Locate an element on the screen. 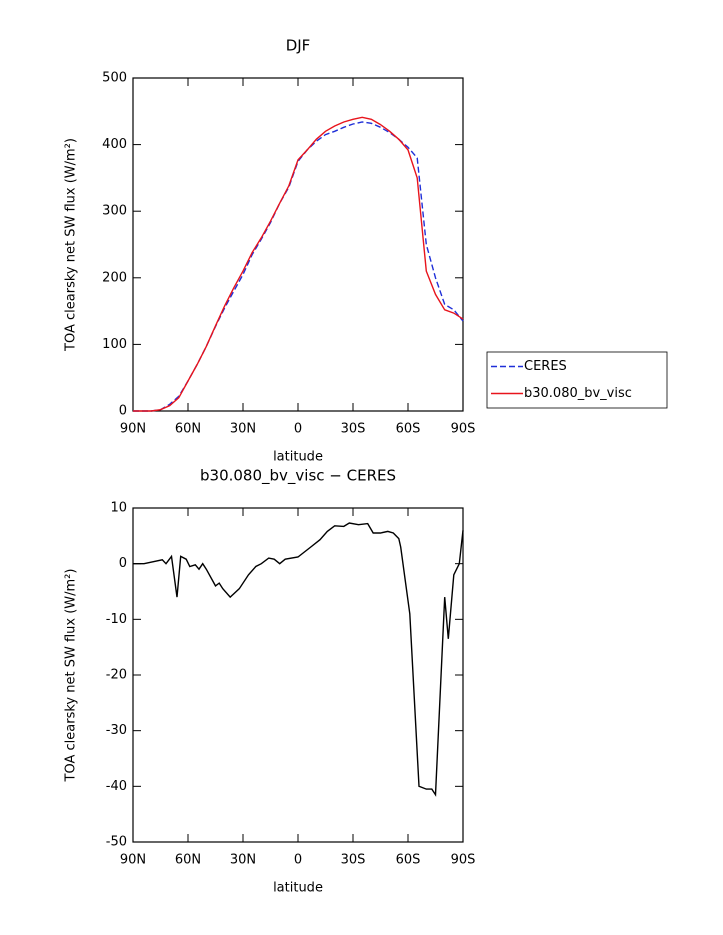 Image resolution: width=723 pixels, height=935 pixels. y-tick-label: -10 is located at coordinates (116, 619).